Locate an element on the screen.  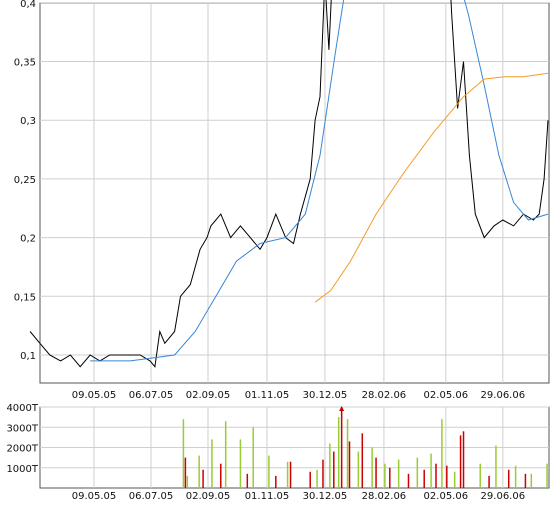
volume-y-tick-label: 4000T is located at coordinates (22, 408).